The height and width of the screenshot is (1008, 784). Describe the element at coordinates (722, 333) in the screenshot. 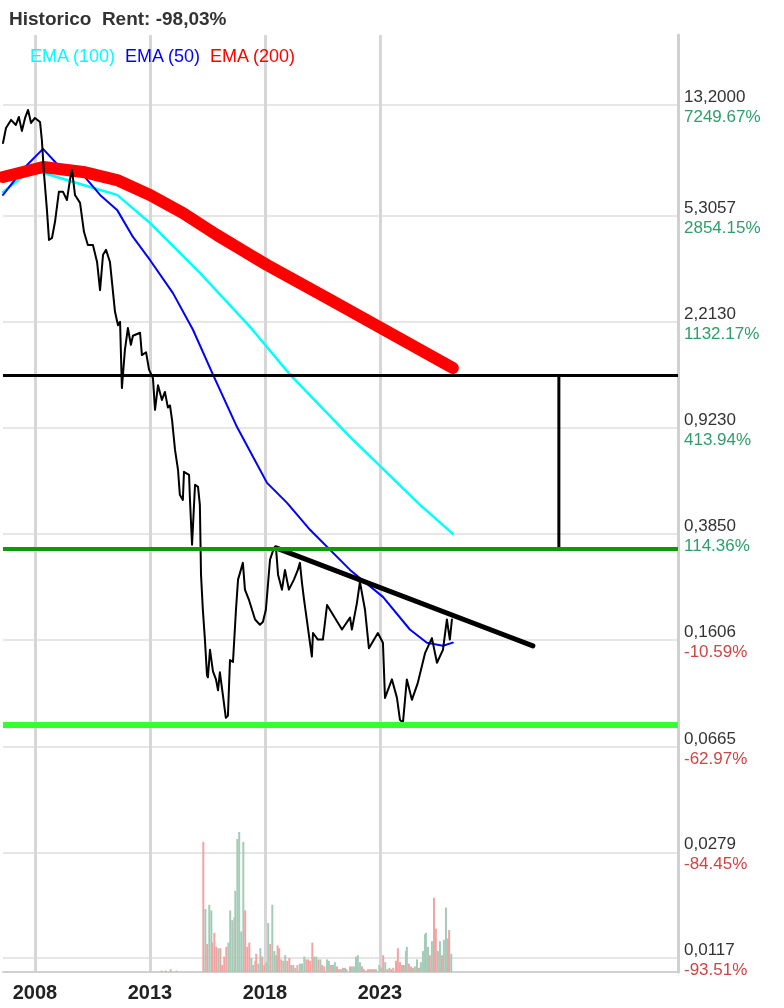

I see `text: 1132.17%` at that location.